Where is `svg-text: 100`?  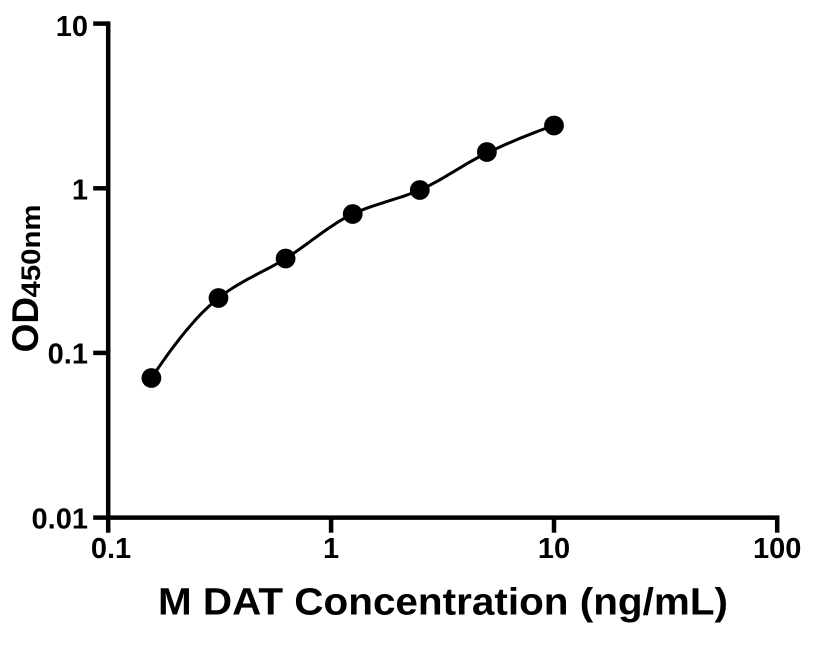 svg-text: 100 is located at coordinates (777, 549).